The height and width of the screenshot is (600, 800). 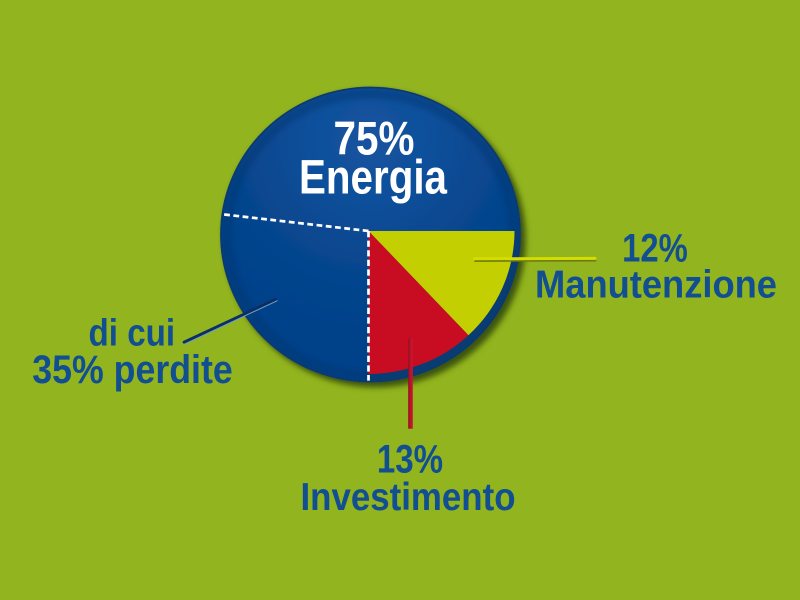 I want to click on svg-text: 13%, so click(x=410, y=459).